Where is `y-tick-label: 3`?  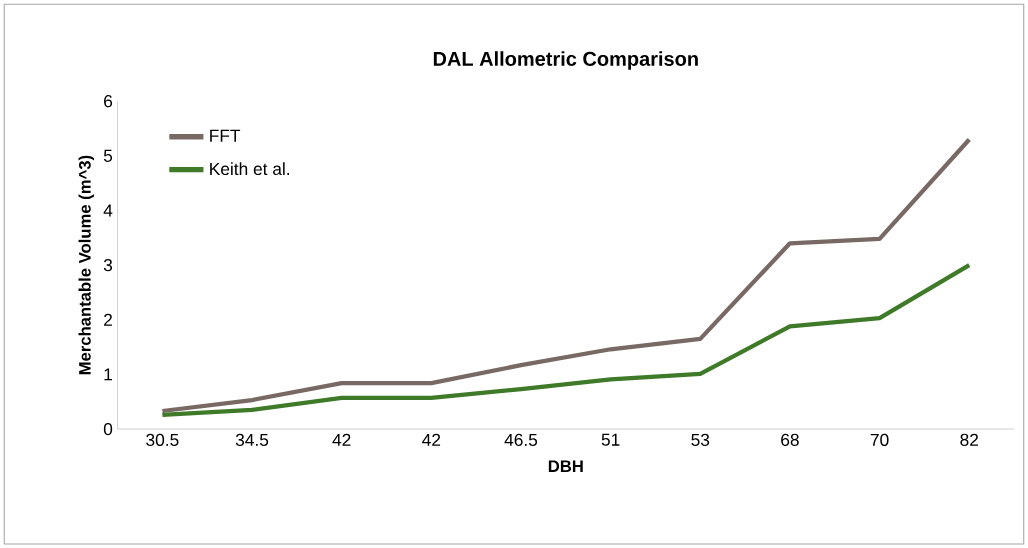 y-tick-label: 3 is located at coordinates (108, 265).